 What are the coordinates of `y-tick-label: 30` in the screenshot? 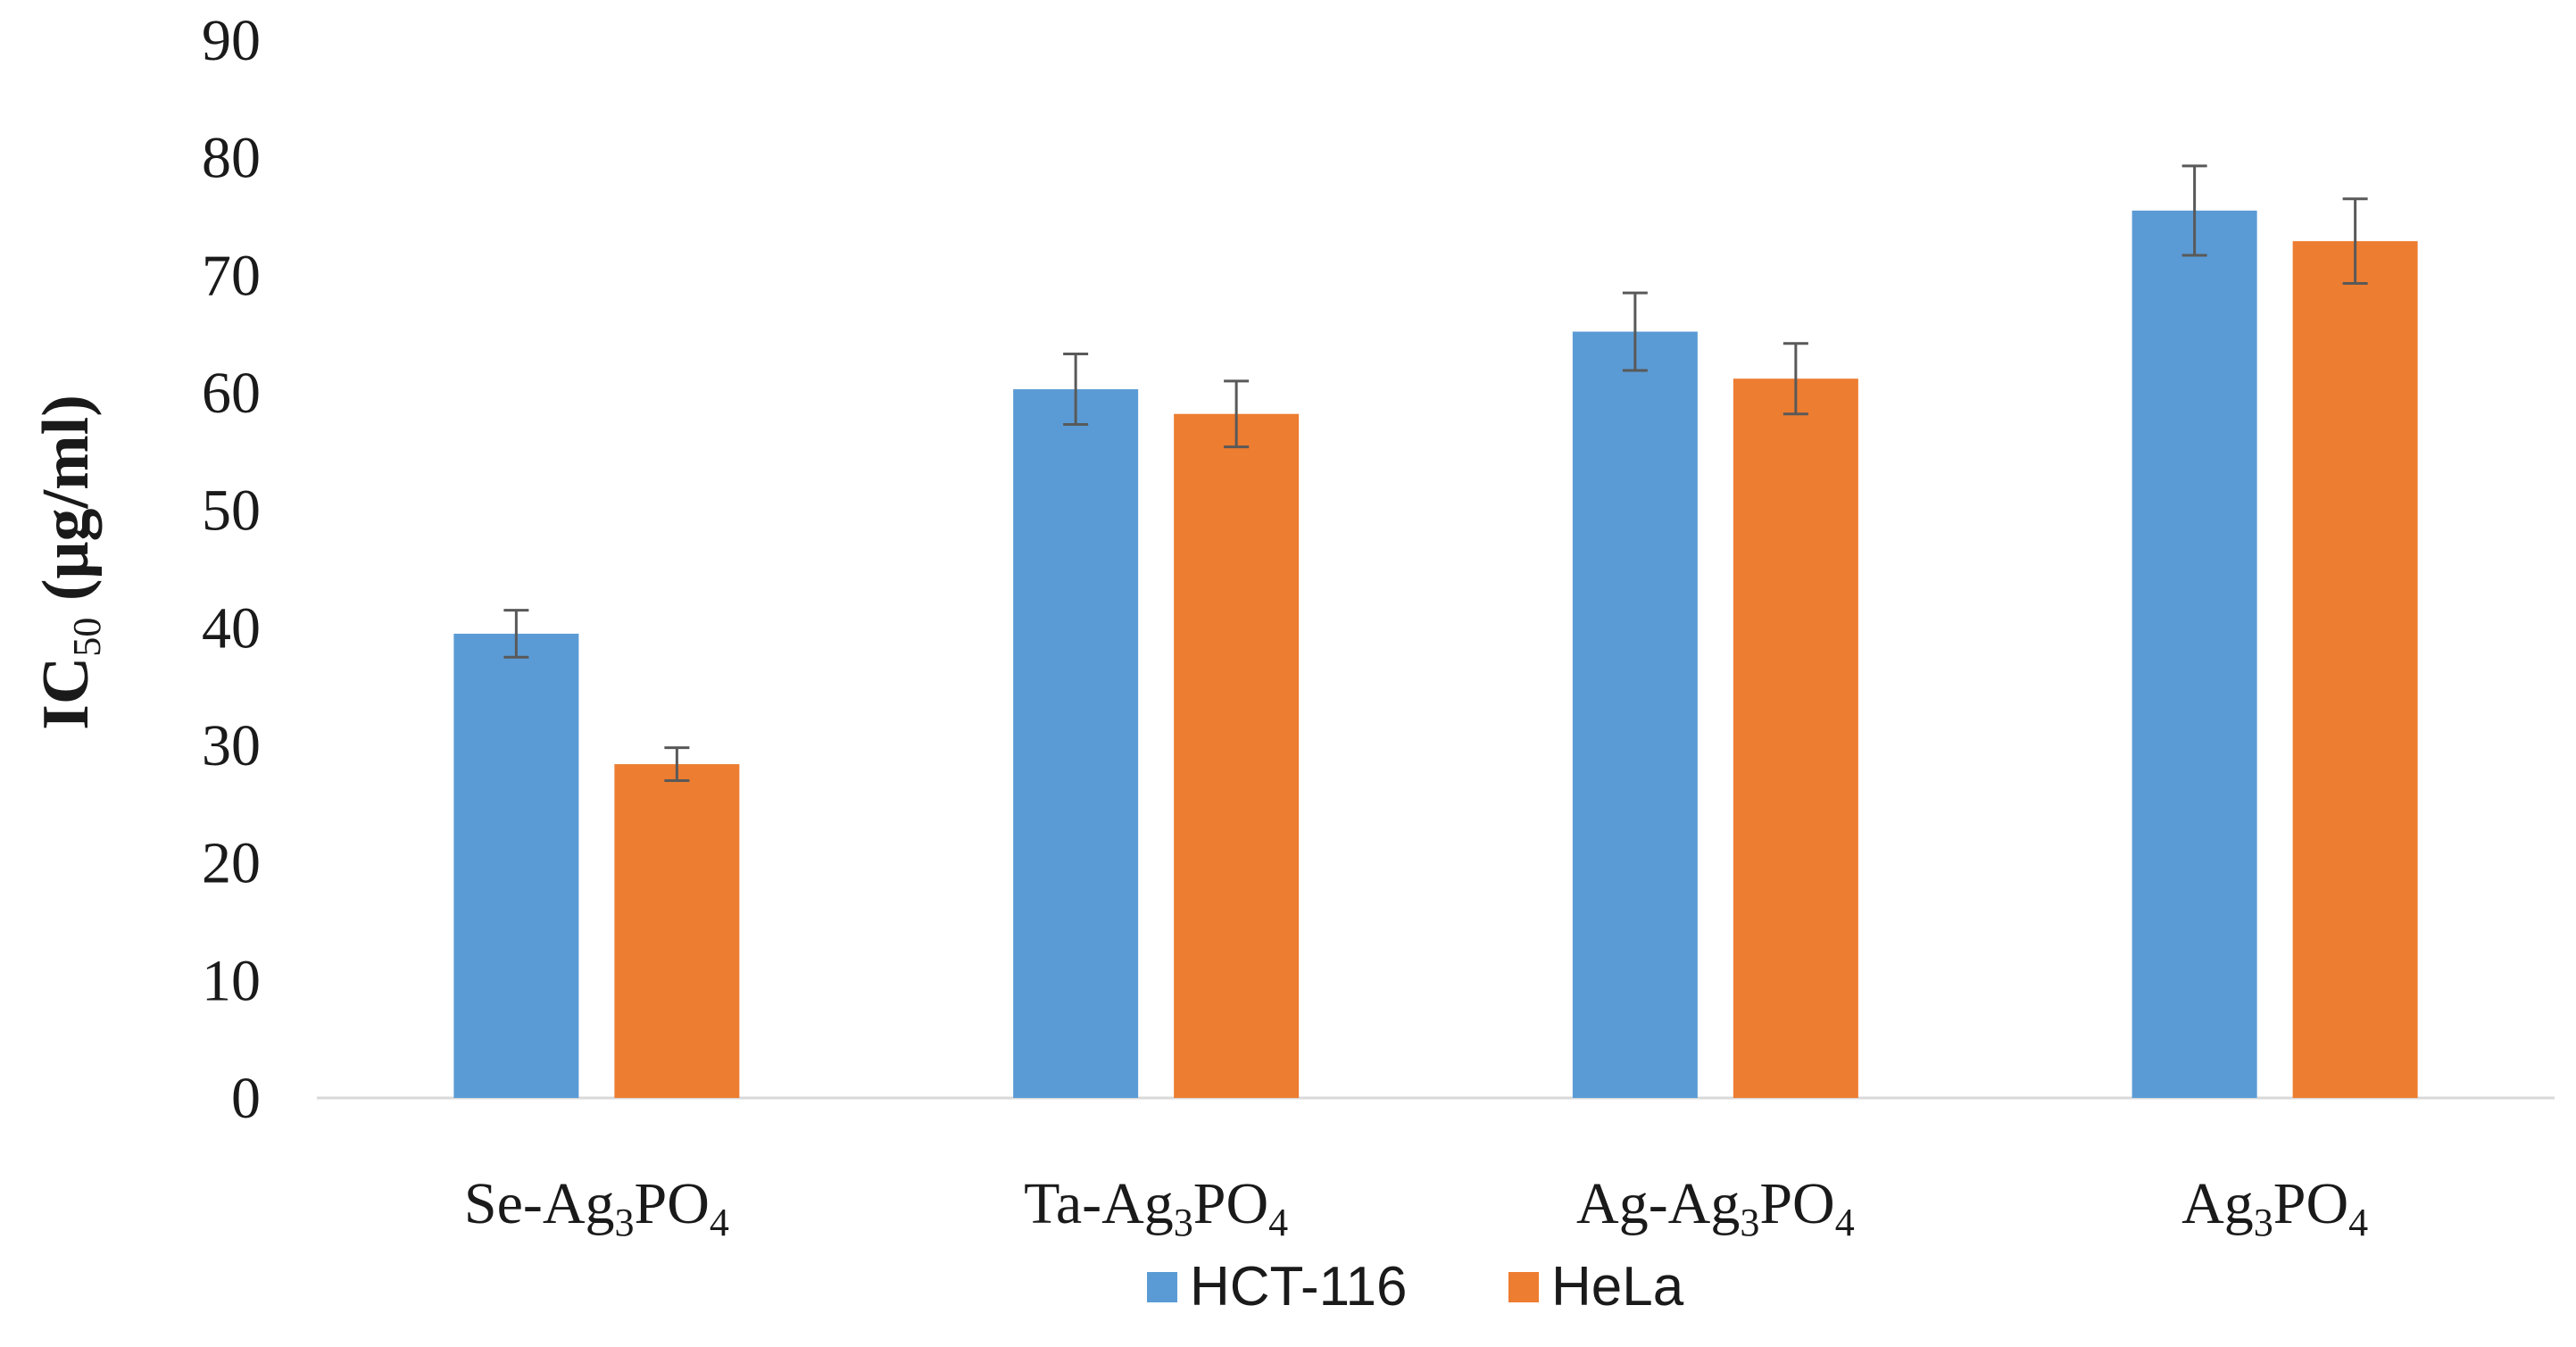 It's located at (232, 745).